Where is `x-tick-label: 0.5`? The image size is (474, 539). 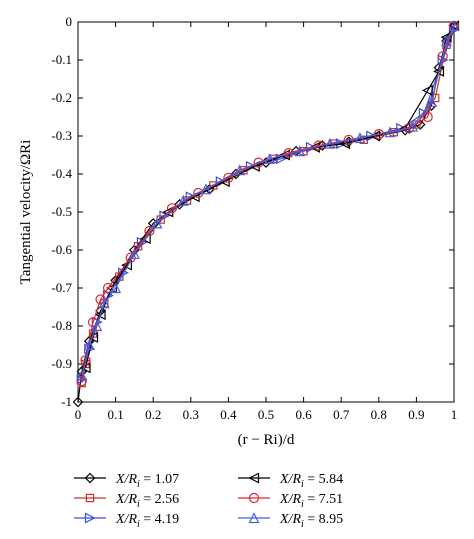
x-tick-label: 0.5 is located at coordinates (266, 414).